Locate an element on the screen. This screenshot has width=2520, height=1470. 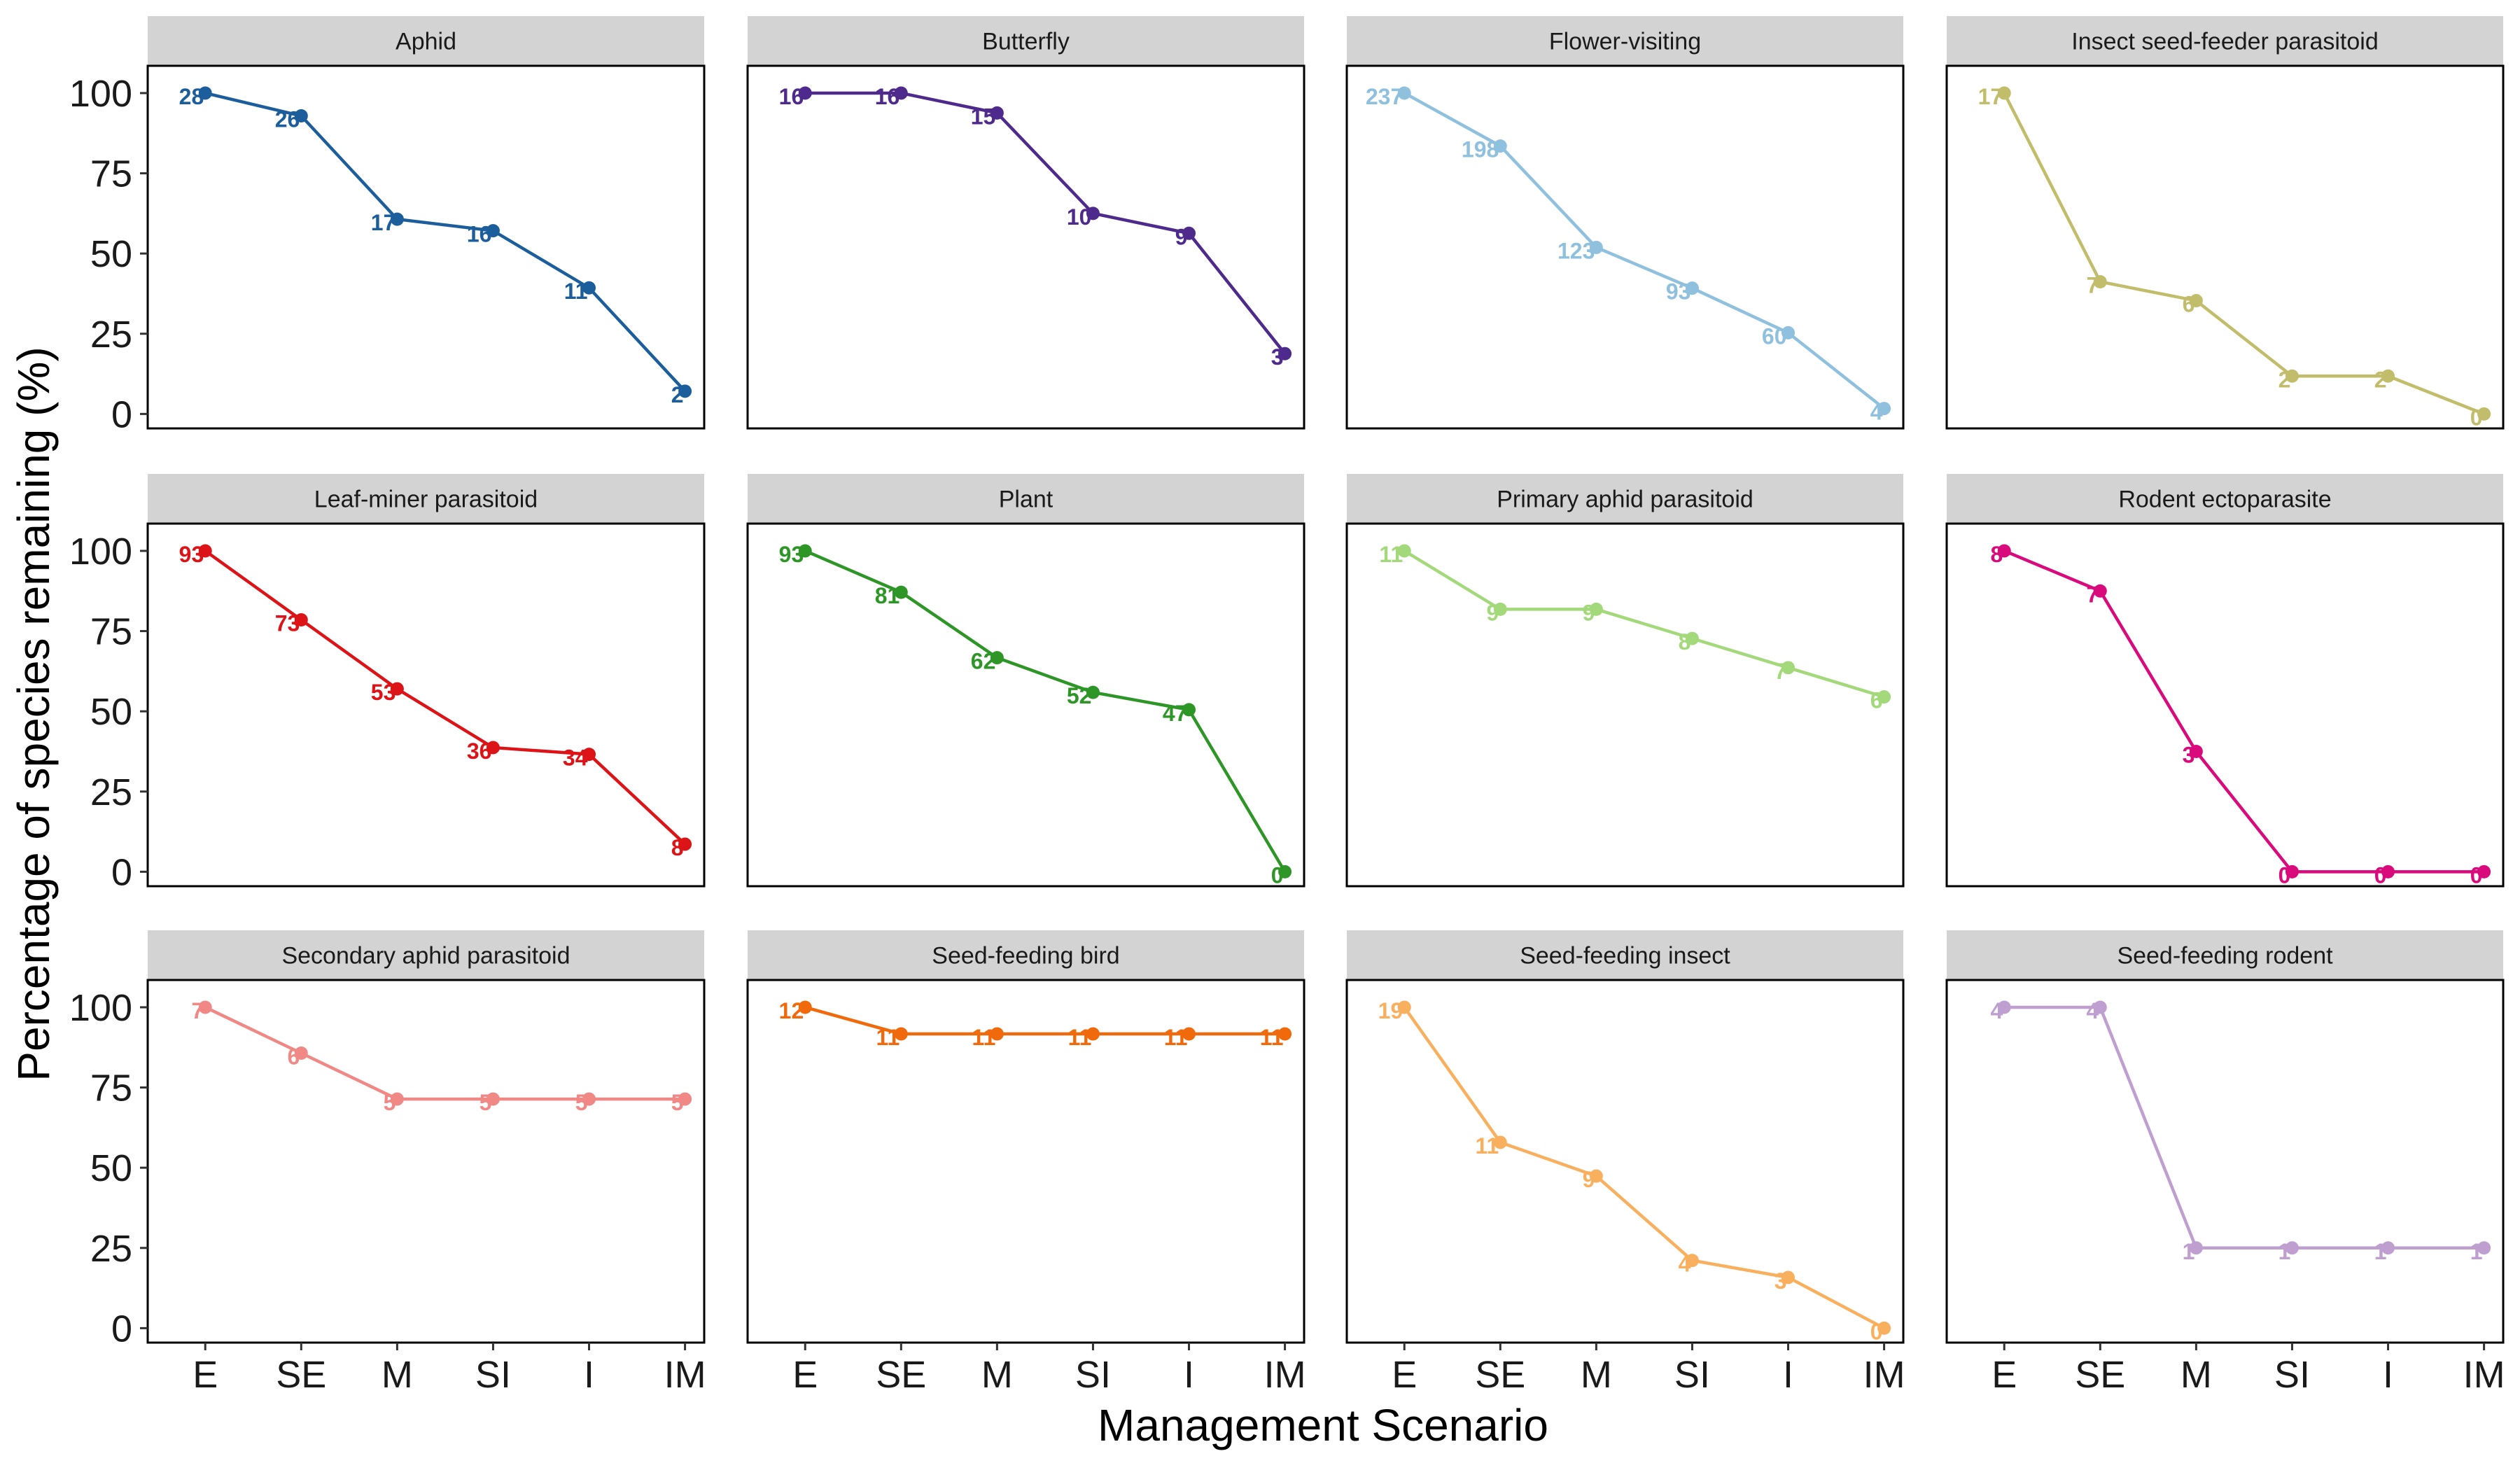
data-label: 34 is located at coordinates (575, 758).